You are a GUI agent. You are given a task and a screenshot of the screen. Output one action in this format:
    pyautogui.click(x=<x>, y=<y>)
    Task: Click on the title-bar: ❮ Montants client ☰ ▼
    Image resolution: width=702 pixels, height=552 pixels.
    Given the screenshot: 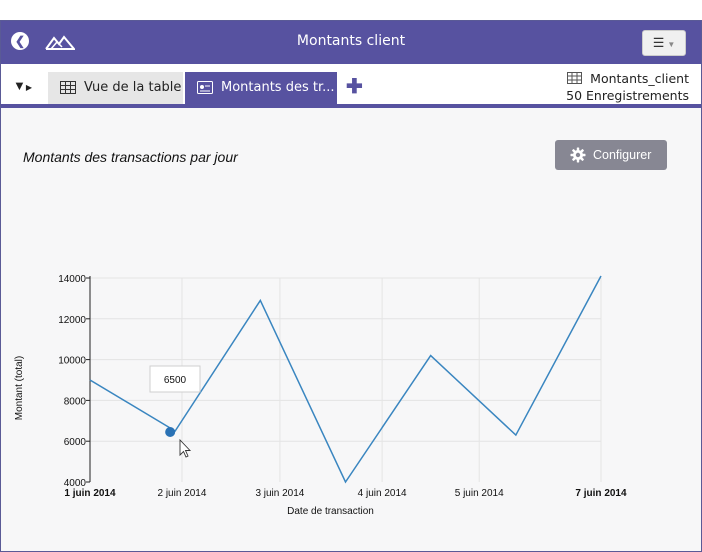 What is the action you would take?
    pyautogui.click(x=351, y=42)
    